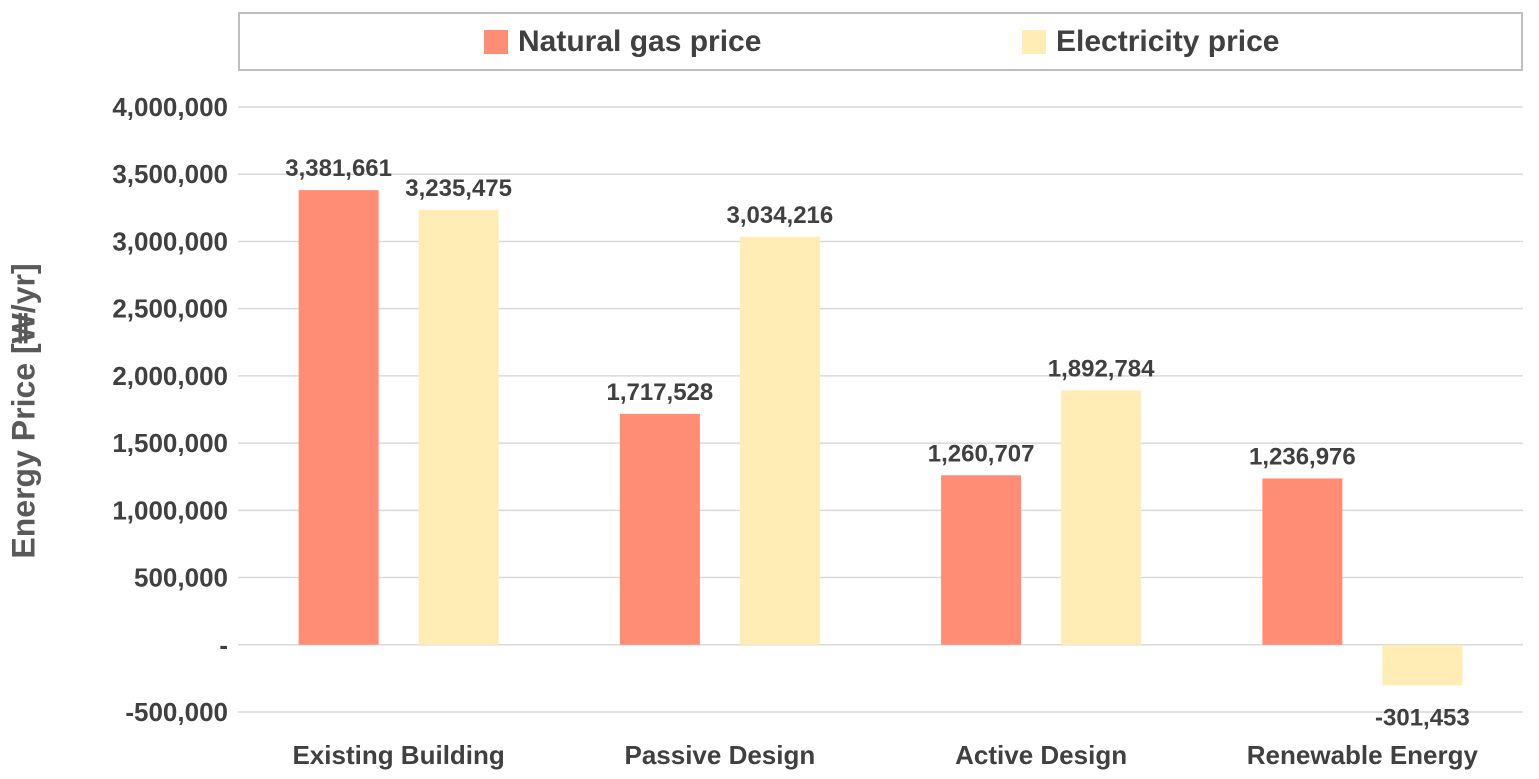 Image resolution: width=1539 pixels, height=779 pixels. Describe the element at coordinates (223, 645) in the screenshot. I see `y-tick-label: -` at that location.